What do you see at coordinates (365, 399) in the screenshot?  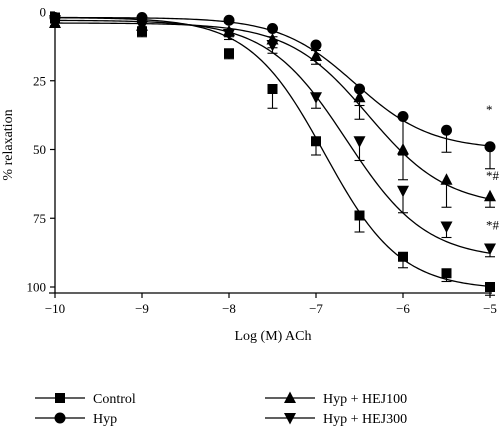 I see `legend-label: Hyp + HEJ100` at bounding box center [365, 399].